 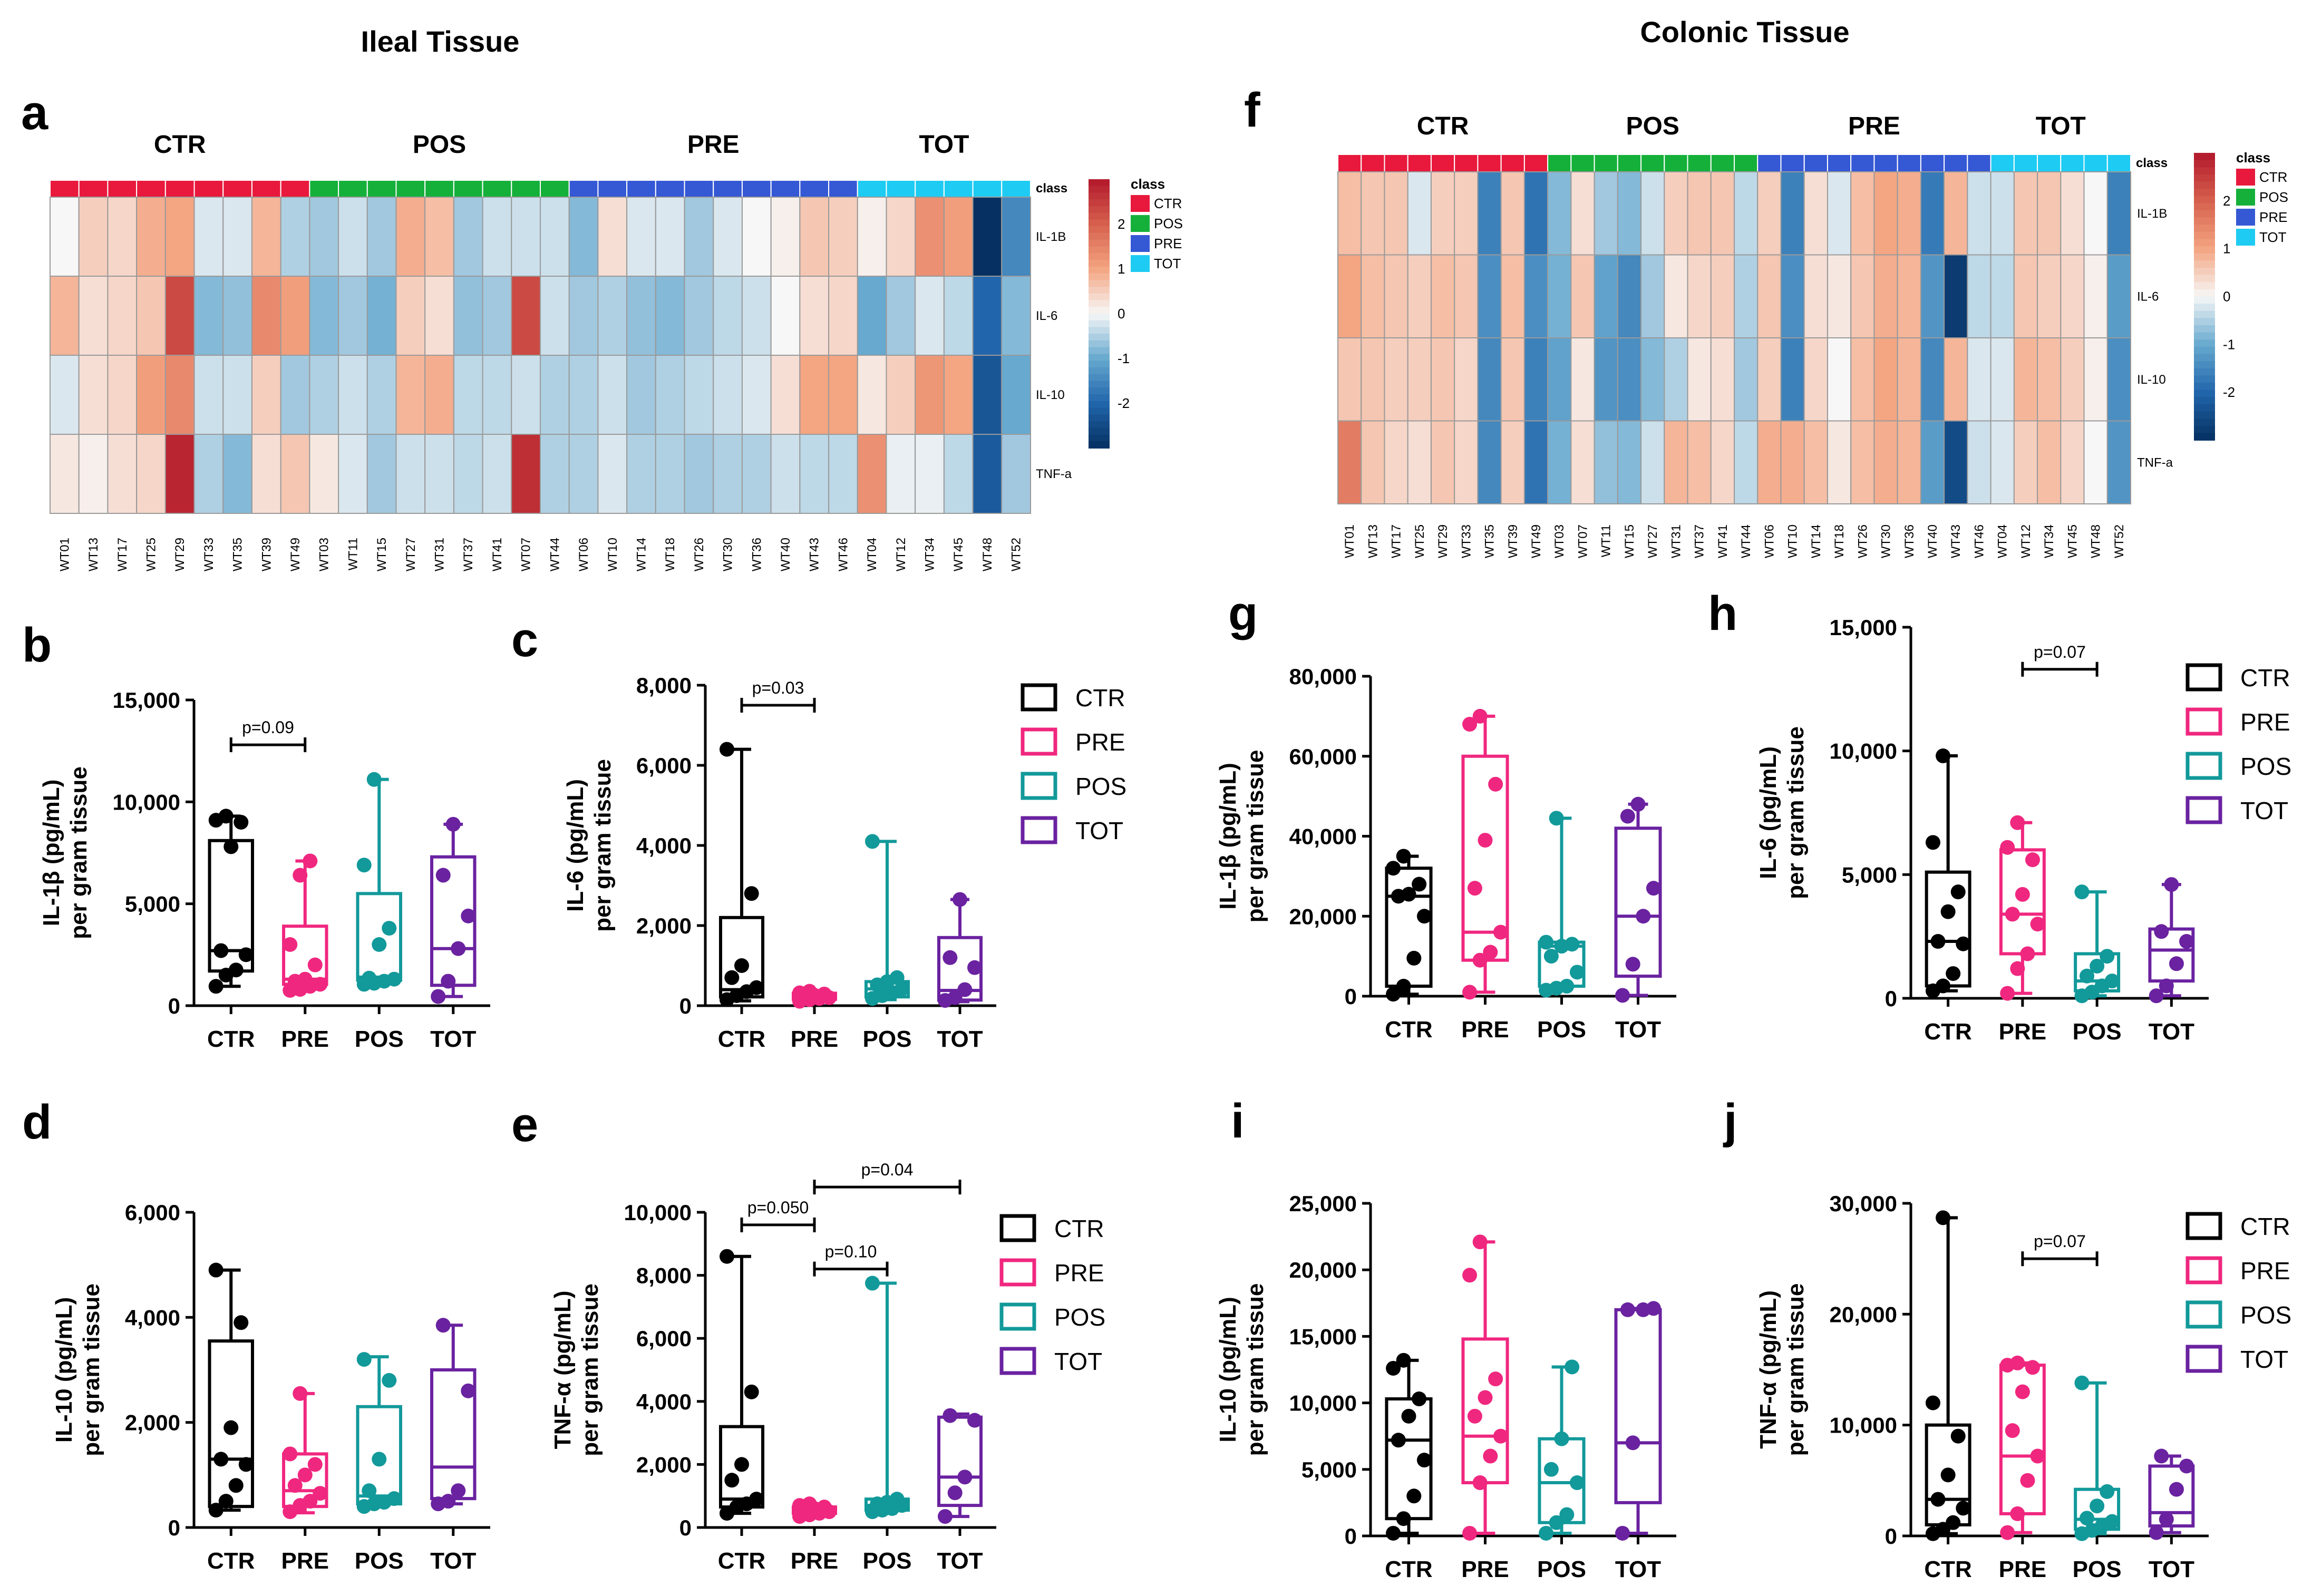 What do you see at coordinates (901, 555) in the screenshot?
I see `column-label: WT12` at bounding box center [901, 555].